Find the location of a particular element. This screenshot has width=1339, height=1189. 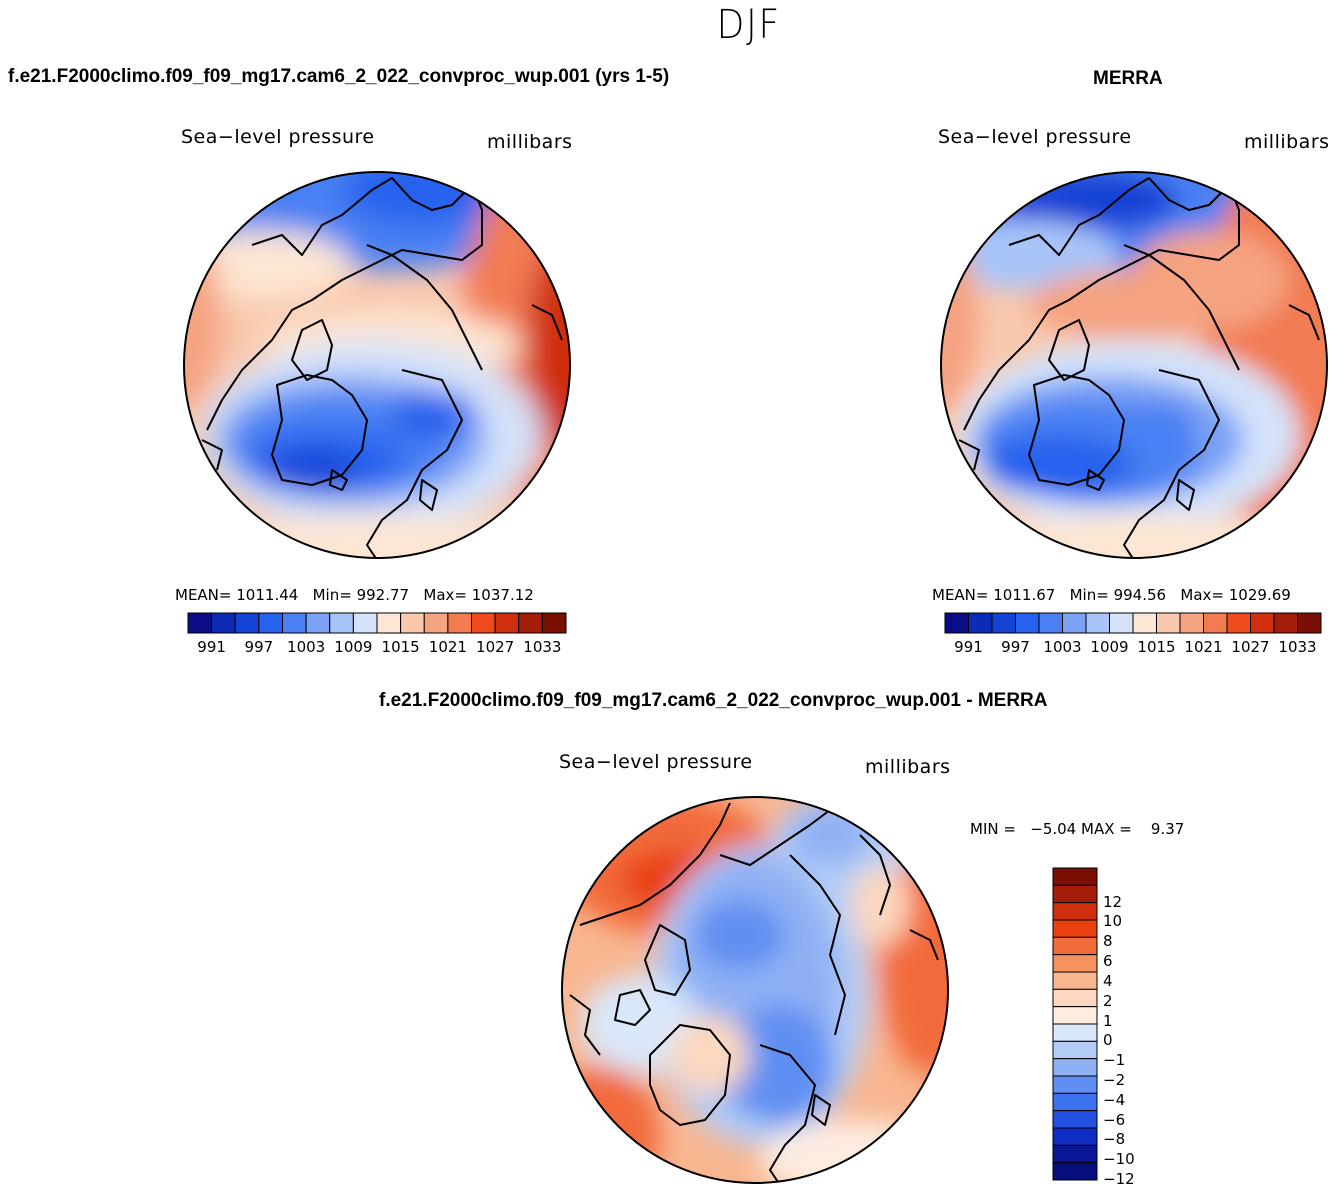

colorbar-tick-label: 12 is located at coordinates (1113, 901).